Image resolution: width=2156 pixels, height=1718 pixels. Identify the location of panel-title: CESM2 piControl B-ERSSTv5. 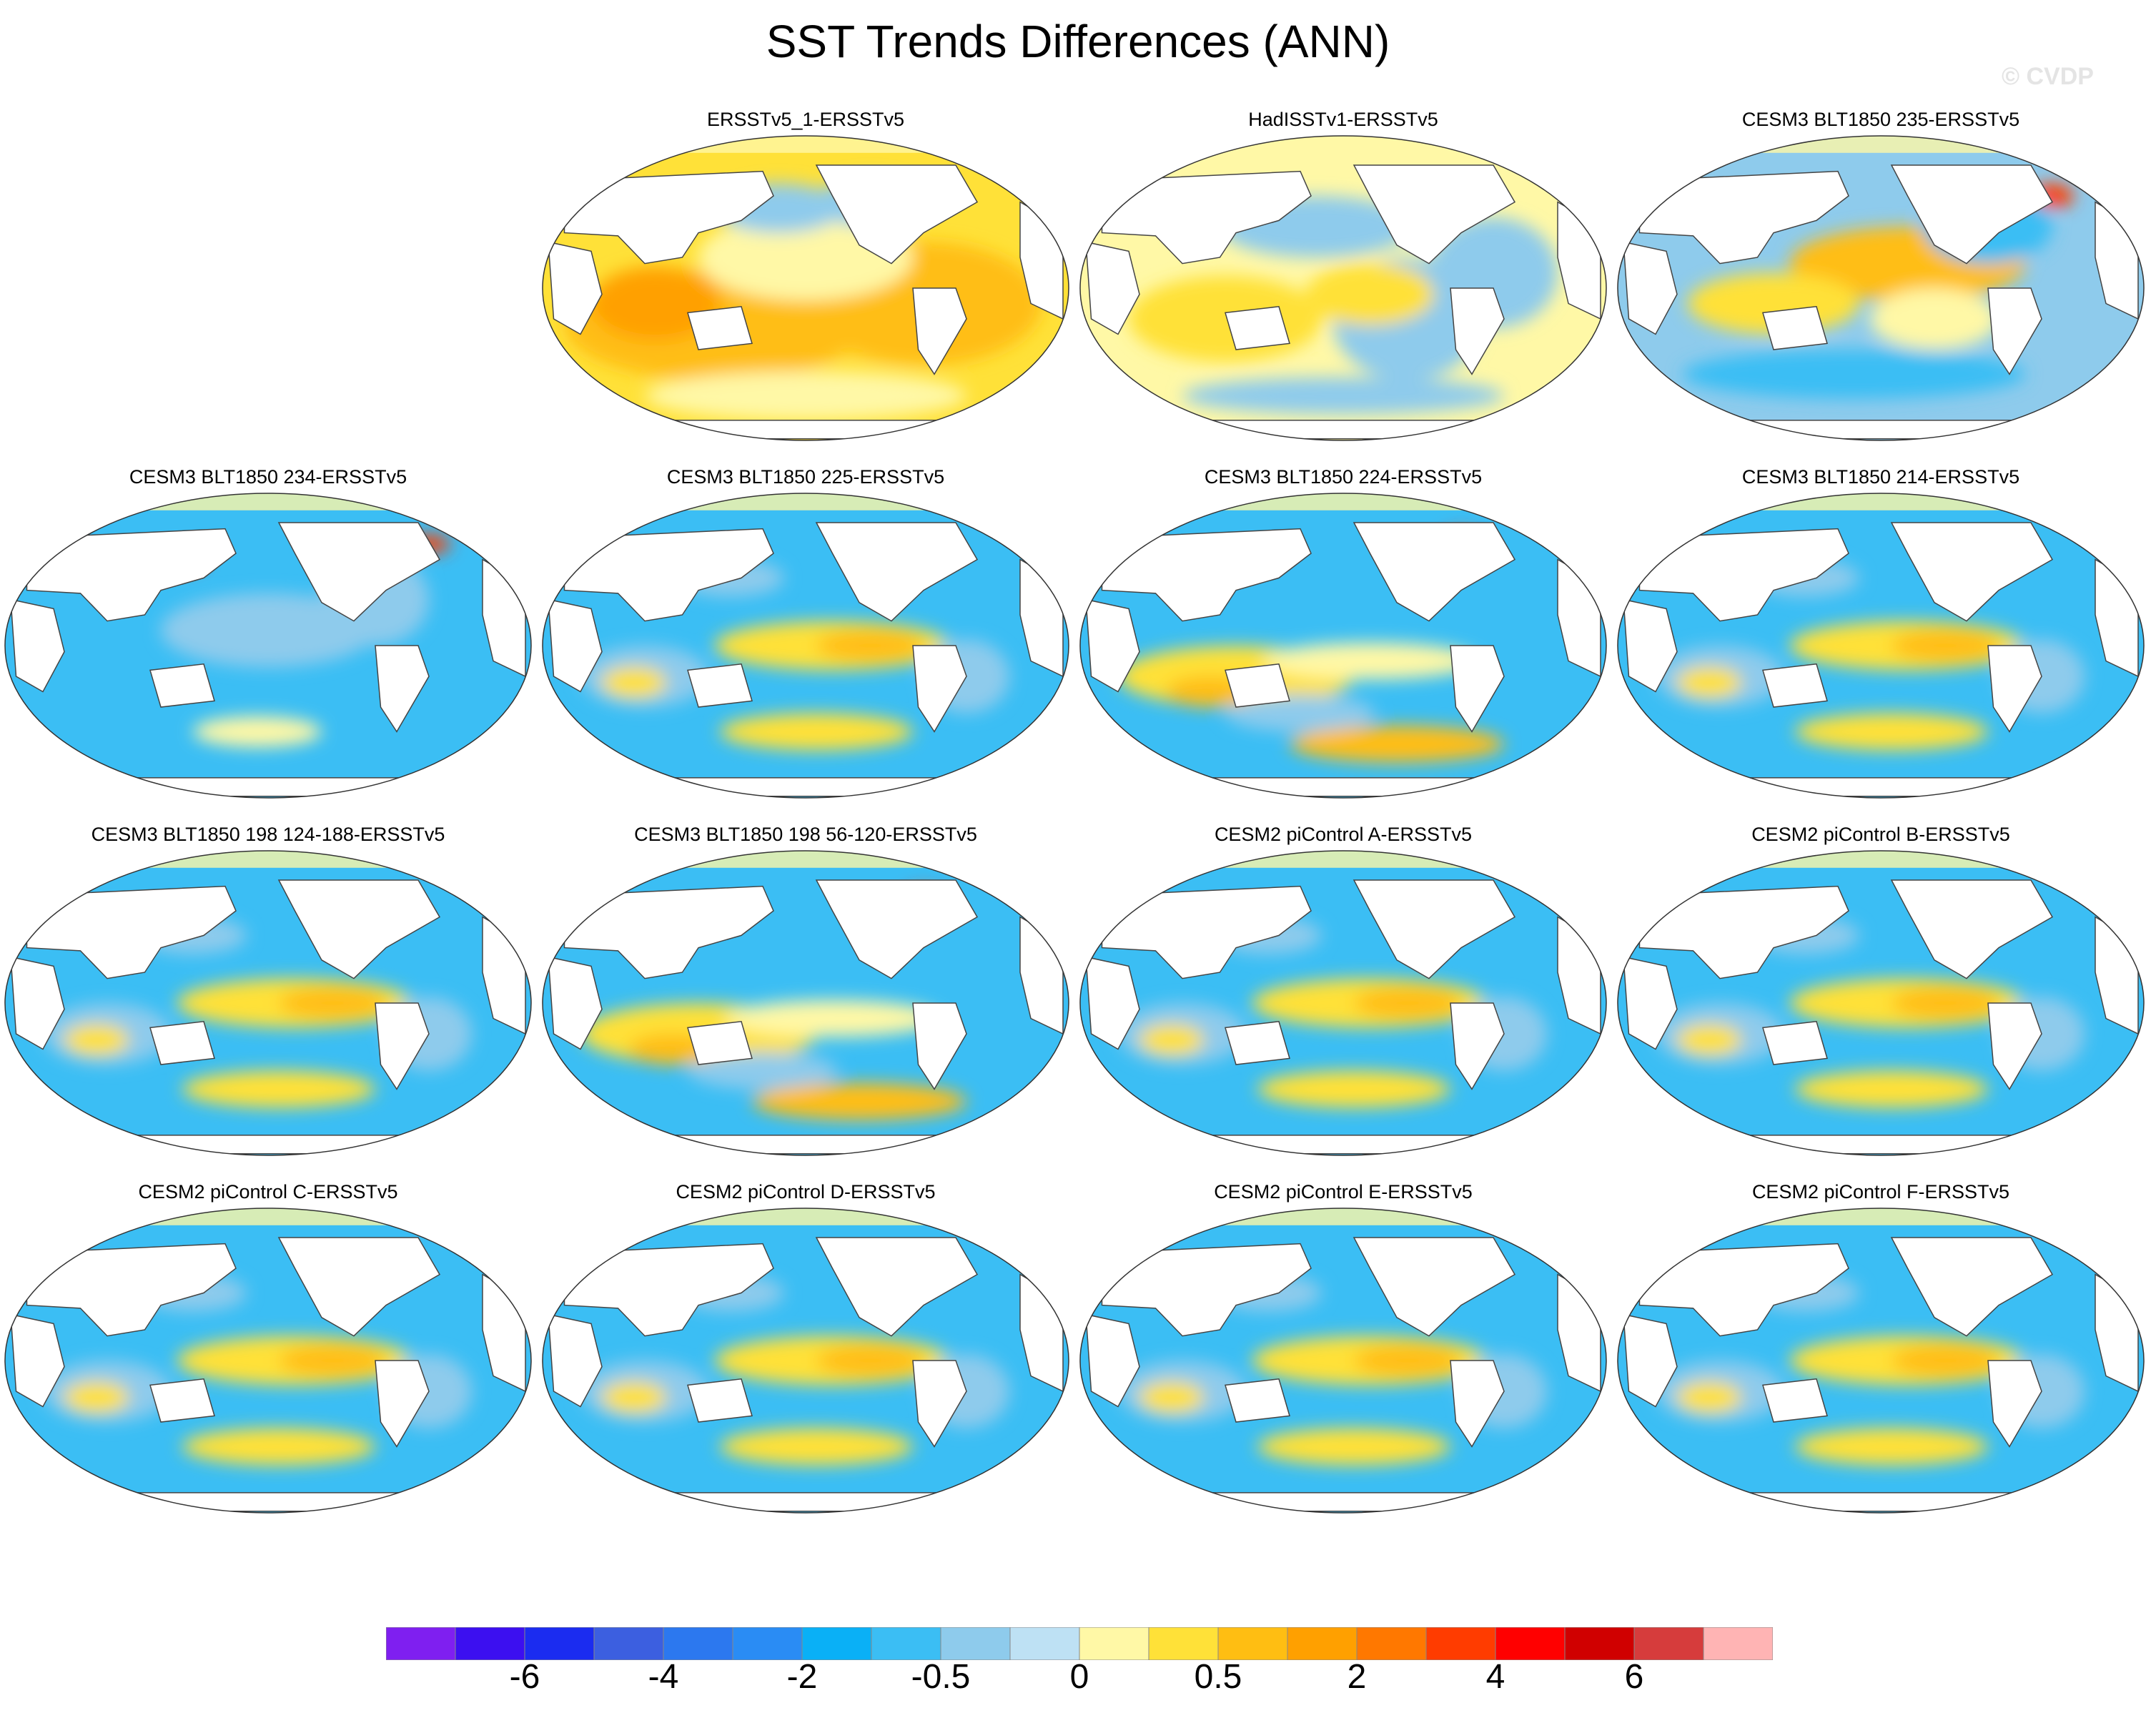
(1880, 835).